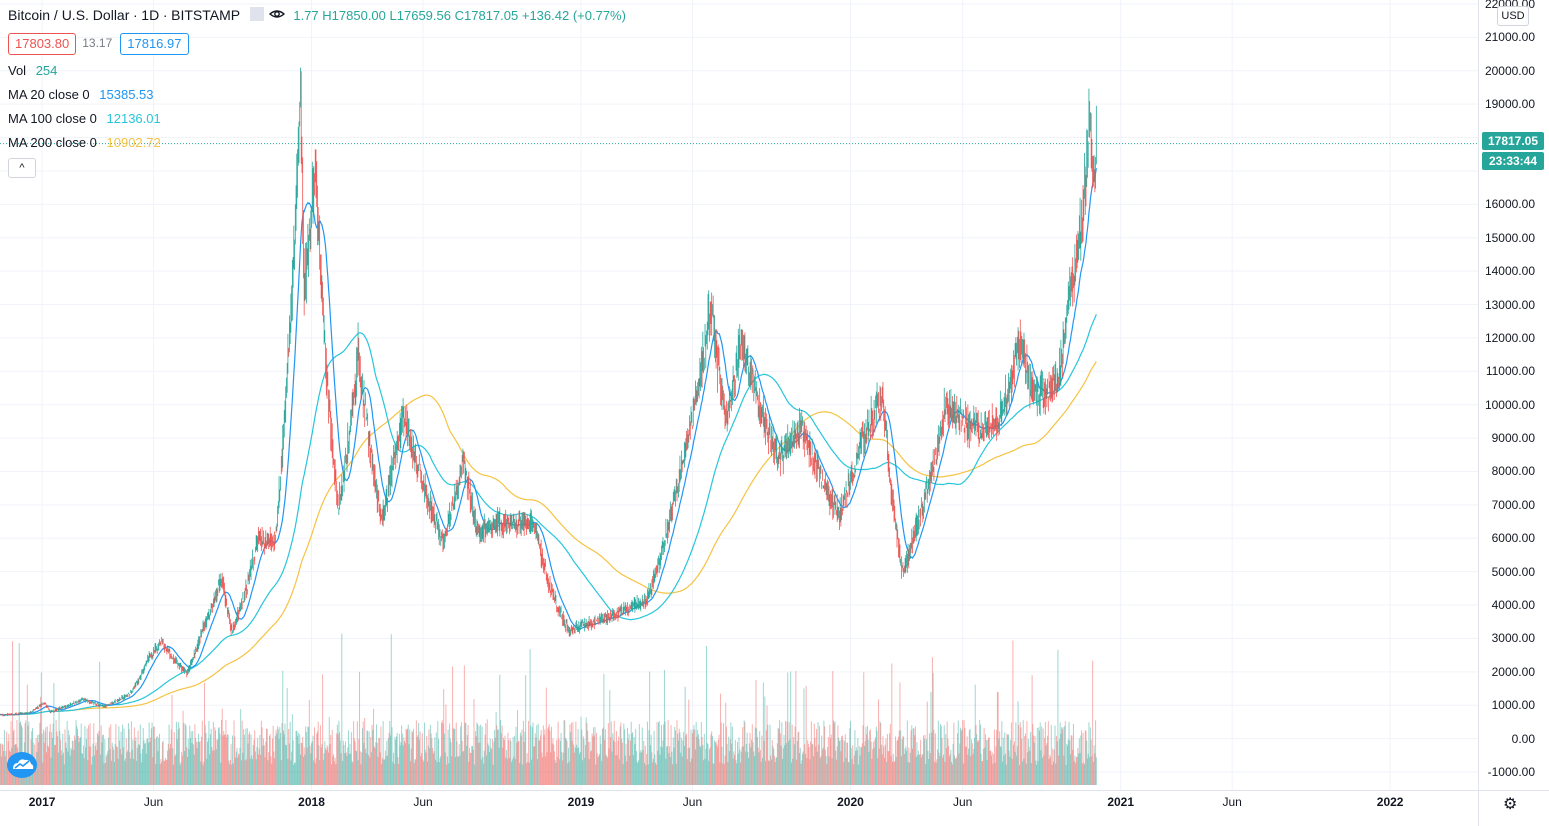  I want to click on ma200-legend: MA 200 close 0 10902.72, so click(84, 143).